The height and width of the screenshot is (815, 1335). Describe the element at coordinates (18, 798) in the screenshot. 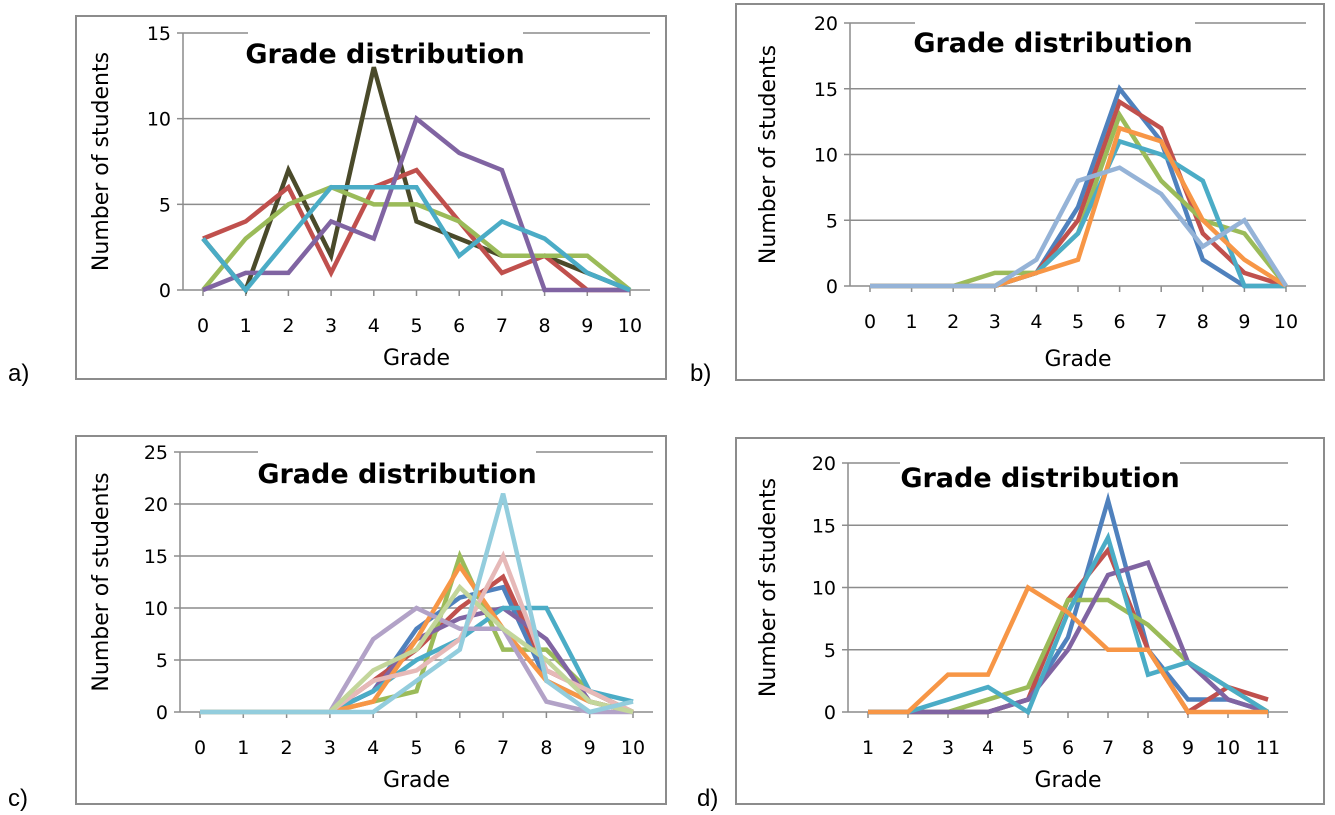

I see `panel-letter: c)` at that location.